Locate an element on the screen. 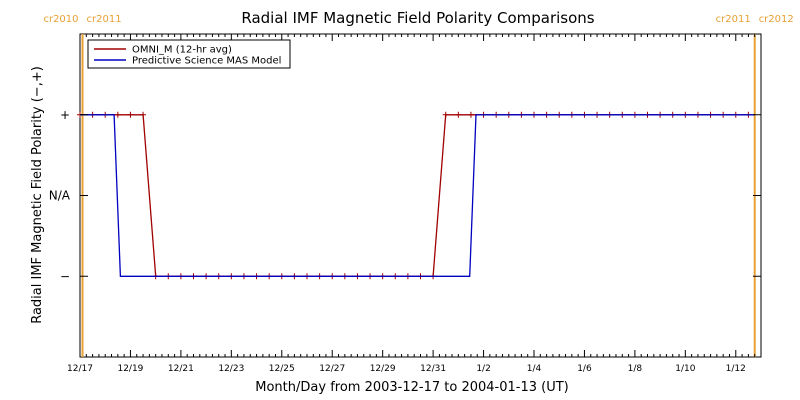 The height and width of the screenshot is (400, 800). x-tick-label: 12/21 is located at coordinates (181, 369).